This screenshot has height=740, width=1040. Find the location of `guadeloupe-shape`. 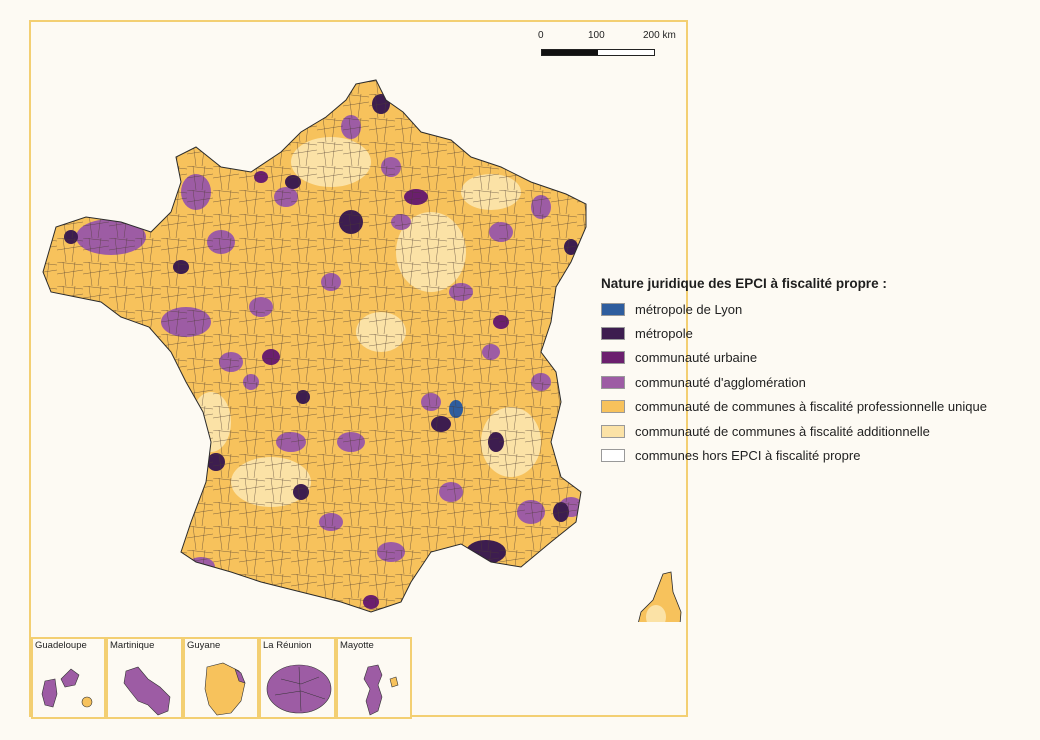

guadeloupe-shape is located at coordinates (67, 688).